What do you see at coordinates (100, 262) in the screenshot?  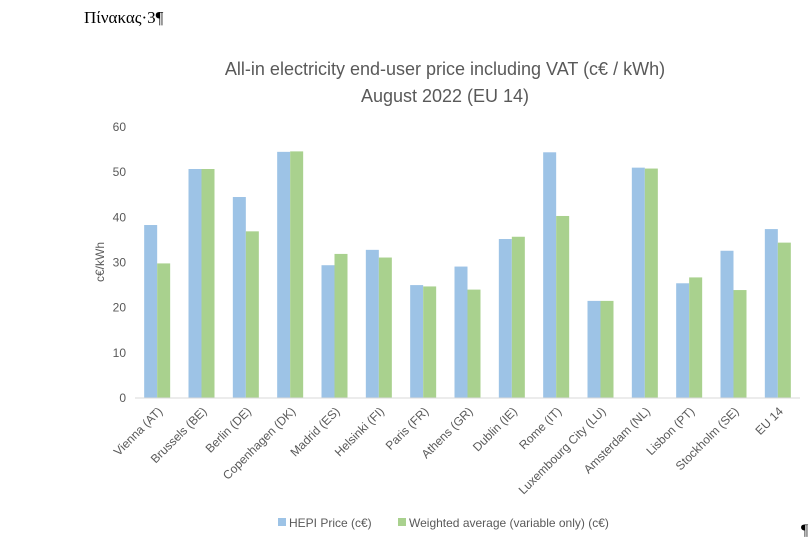 I see `y-axis-label: c€/kWh` at bounding box center [100, 262].